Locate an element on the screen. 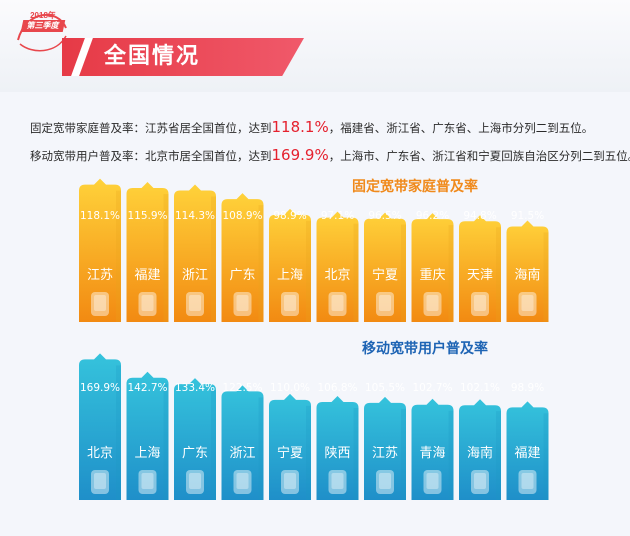 The width and height of the screenshot is (630, 536). value-label: 115.9% is located at coordinates (147, 216).